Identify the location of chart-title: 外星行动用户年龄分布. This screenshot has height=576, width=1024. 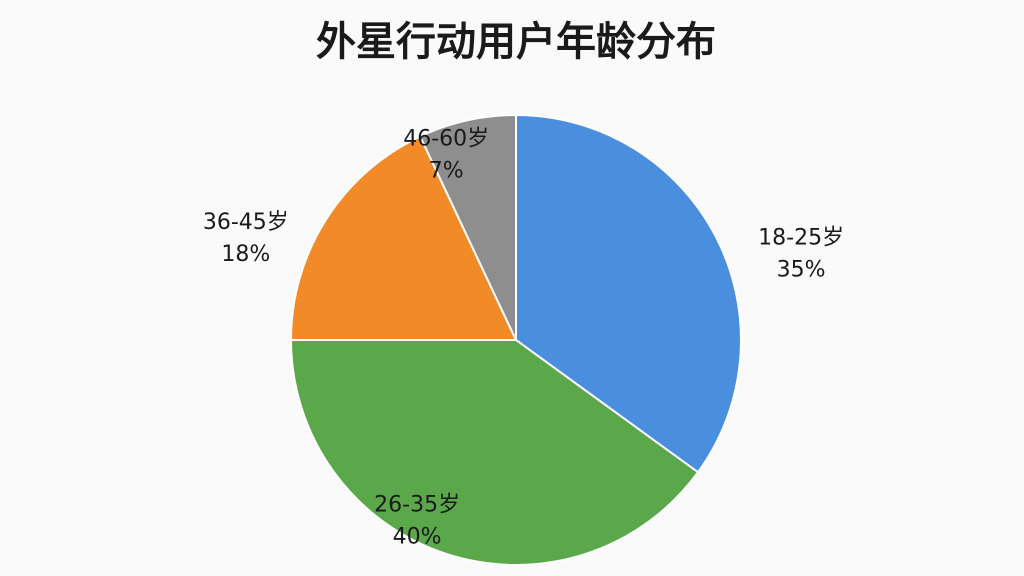
(516, 42).